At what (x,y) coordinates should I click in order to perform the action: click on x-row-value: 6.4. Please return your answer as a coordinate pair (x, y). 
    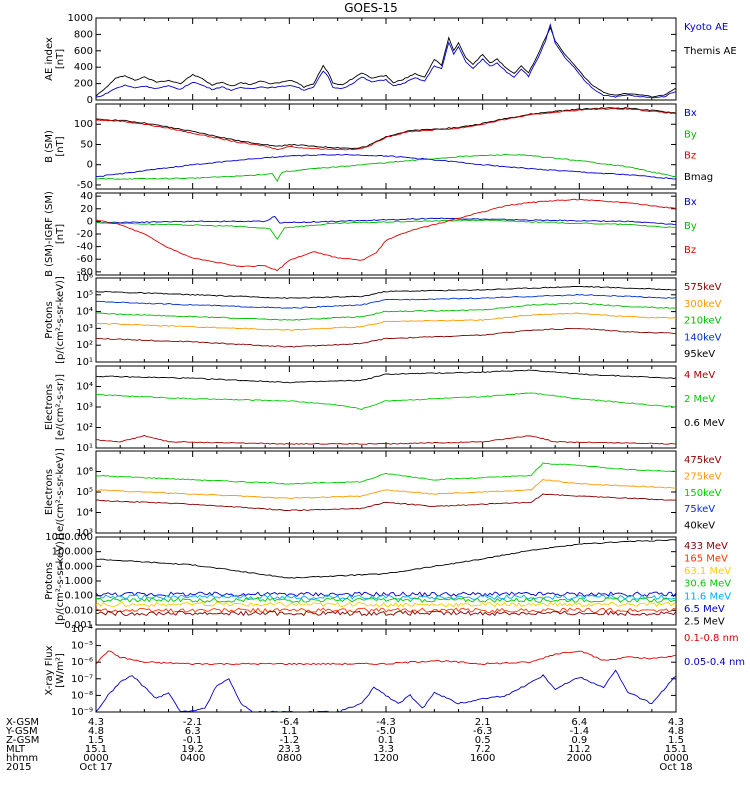
    Looking at the image, I should click on (579, 722).